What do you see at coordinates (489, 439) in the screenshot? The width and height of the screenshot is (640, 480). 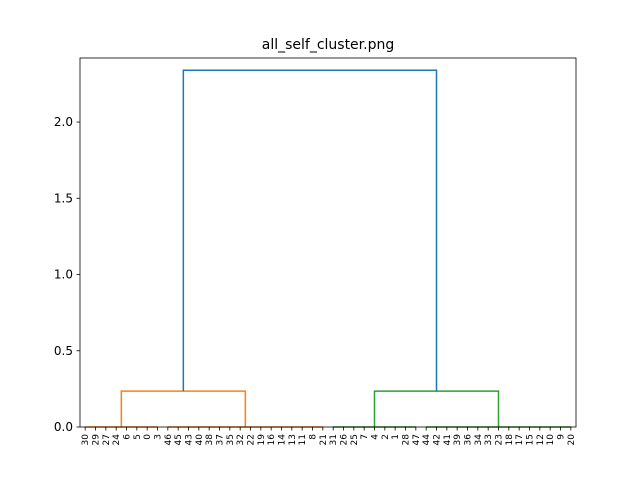 I see `leaf-label: 33` at bounding box center [489, 439].